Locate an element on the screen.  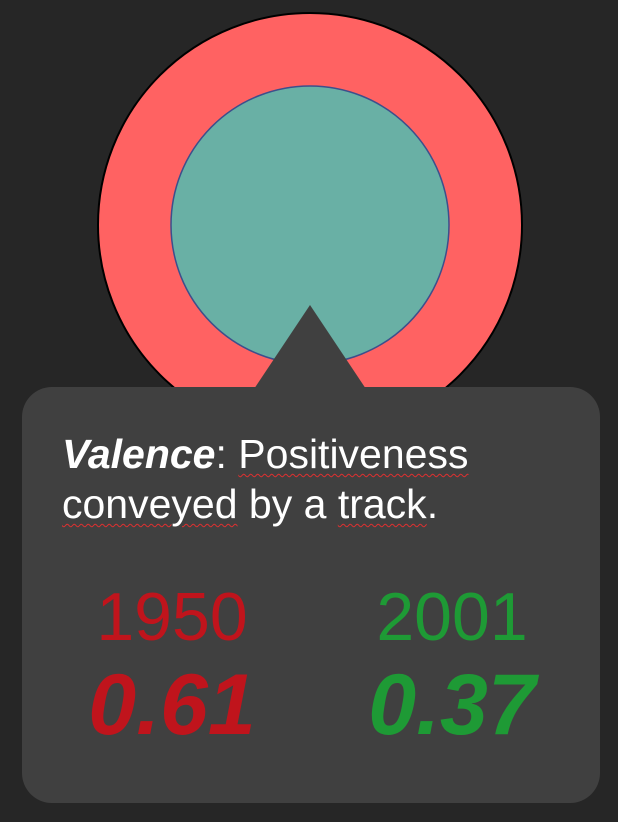
stat-2001: 2001 0.37 is located at coordinates (452, 665).